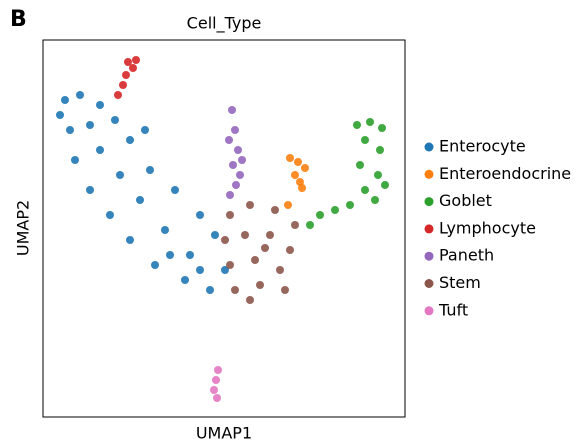 The width and height of the screenshot is (586, 446). What do you see at coordinates (482, 146) in the screenshot?
I see `legend-label: Enterocyte` at bounding box center [482, 146].